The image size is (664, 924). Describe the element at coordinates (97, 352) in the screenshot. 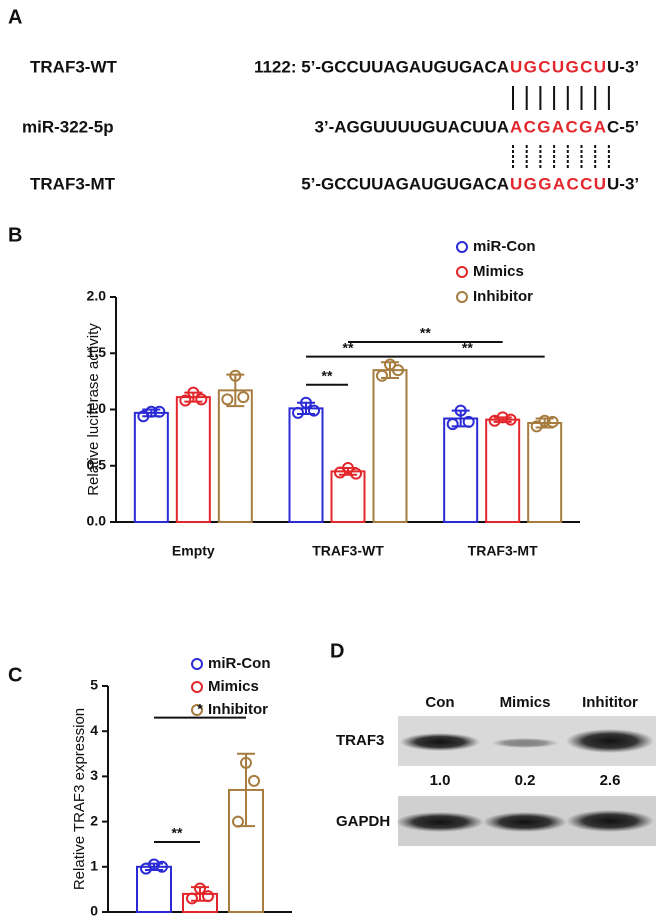

I see `y-tick-label: 1.5` at that location.